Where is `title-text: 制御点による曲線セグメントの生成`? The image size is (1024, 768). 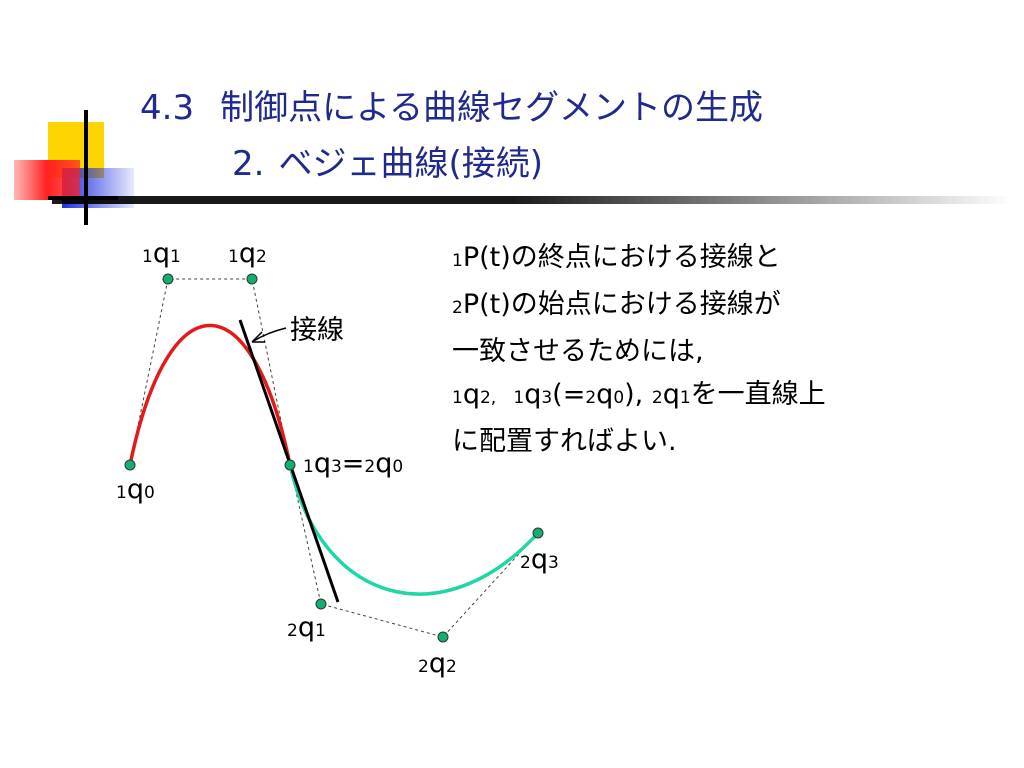
title-text: 制御点による曲線セグメントの生成 is located at coordinates (492, 108).